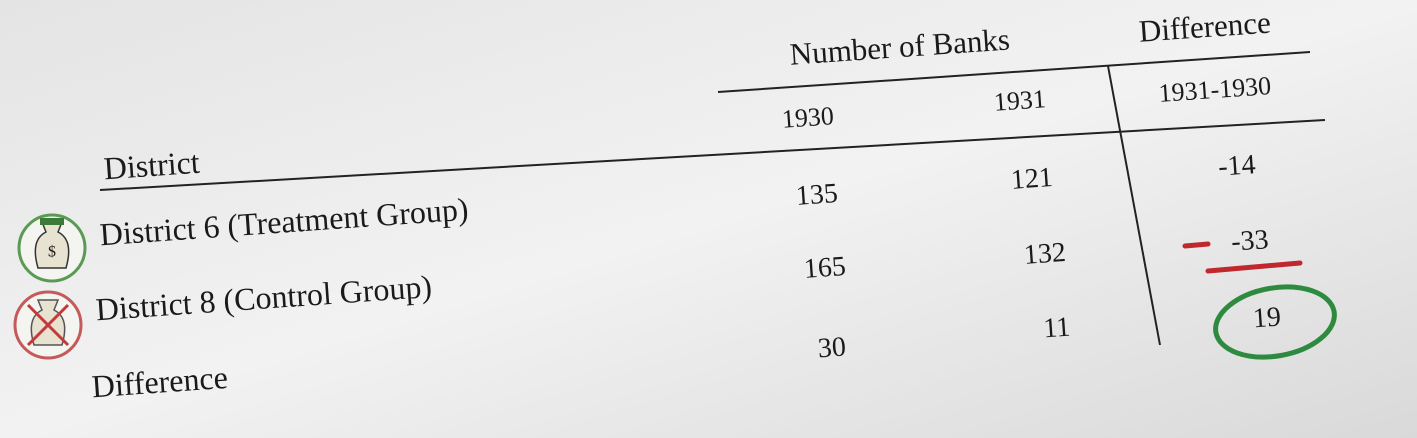  I want to click on cell: 30, so click(832, 347).